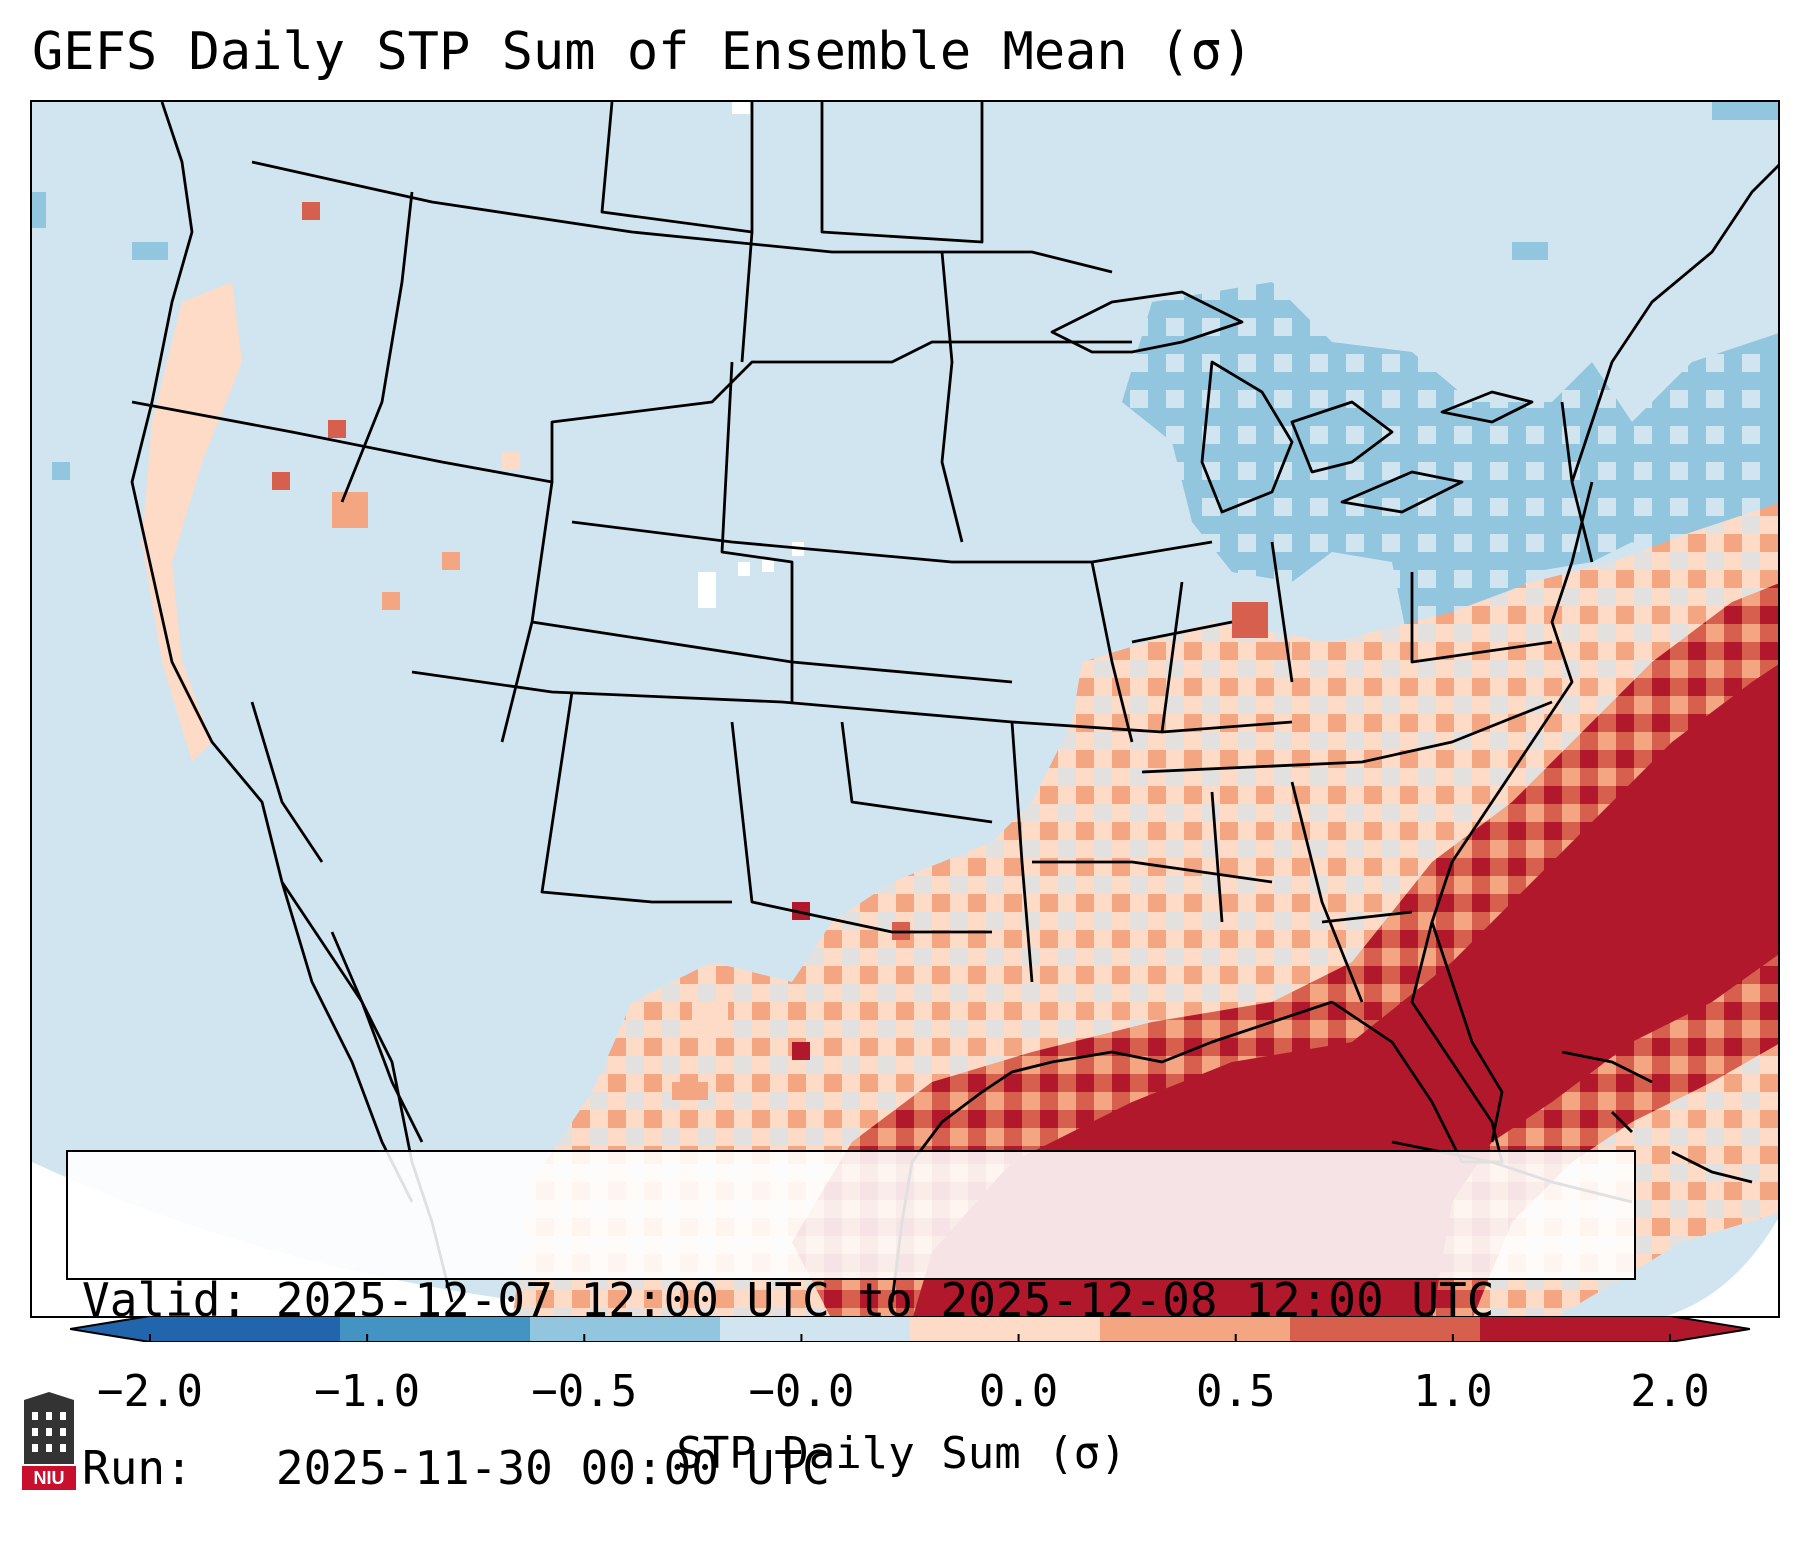  I want to click on logo-banner, so click(49, 1478).